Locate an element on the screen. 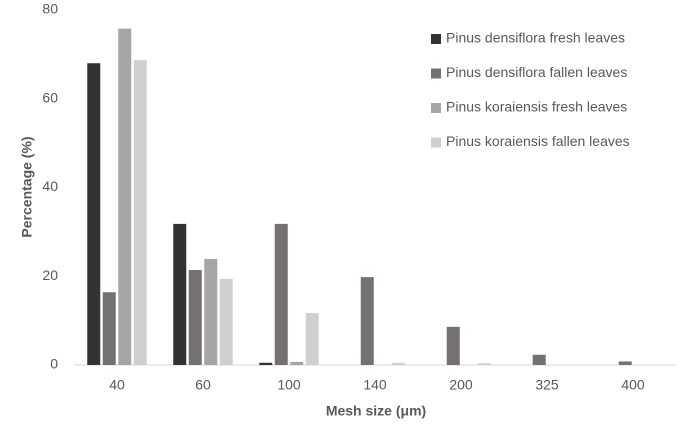  y-tick-label: 20 is located at coordinates (50, 275).